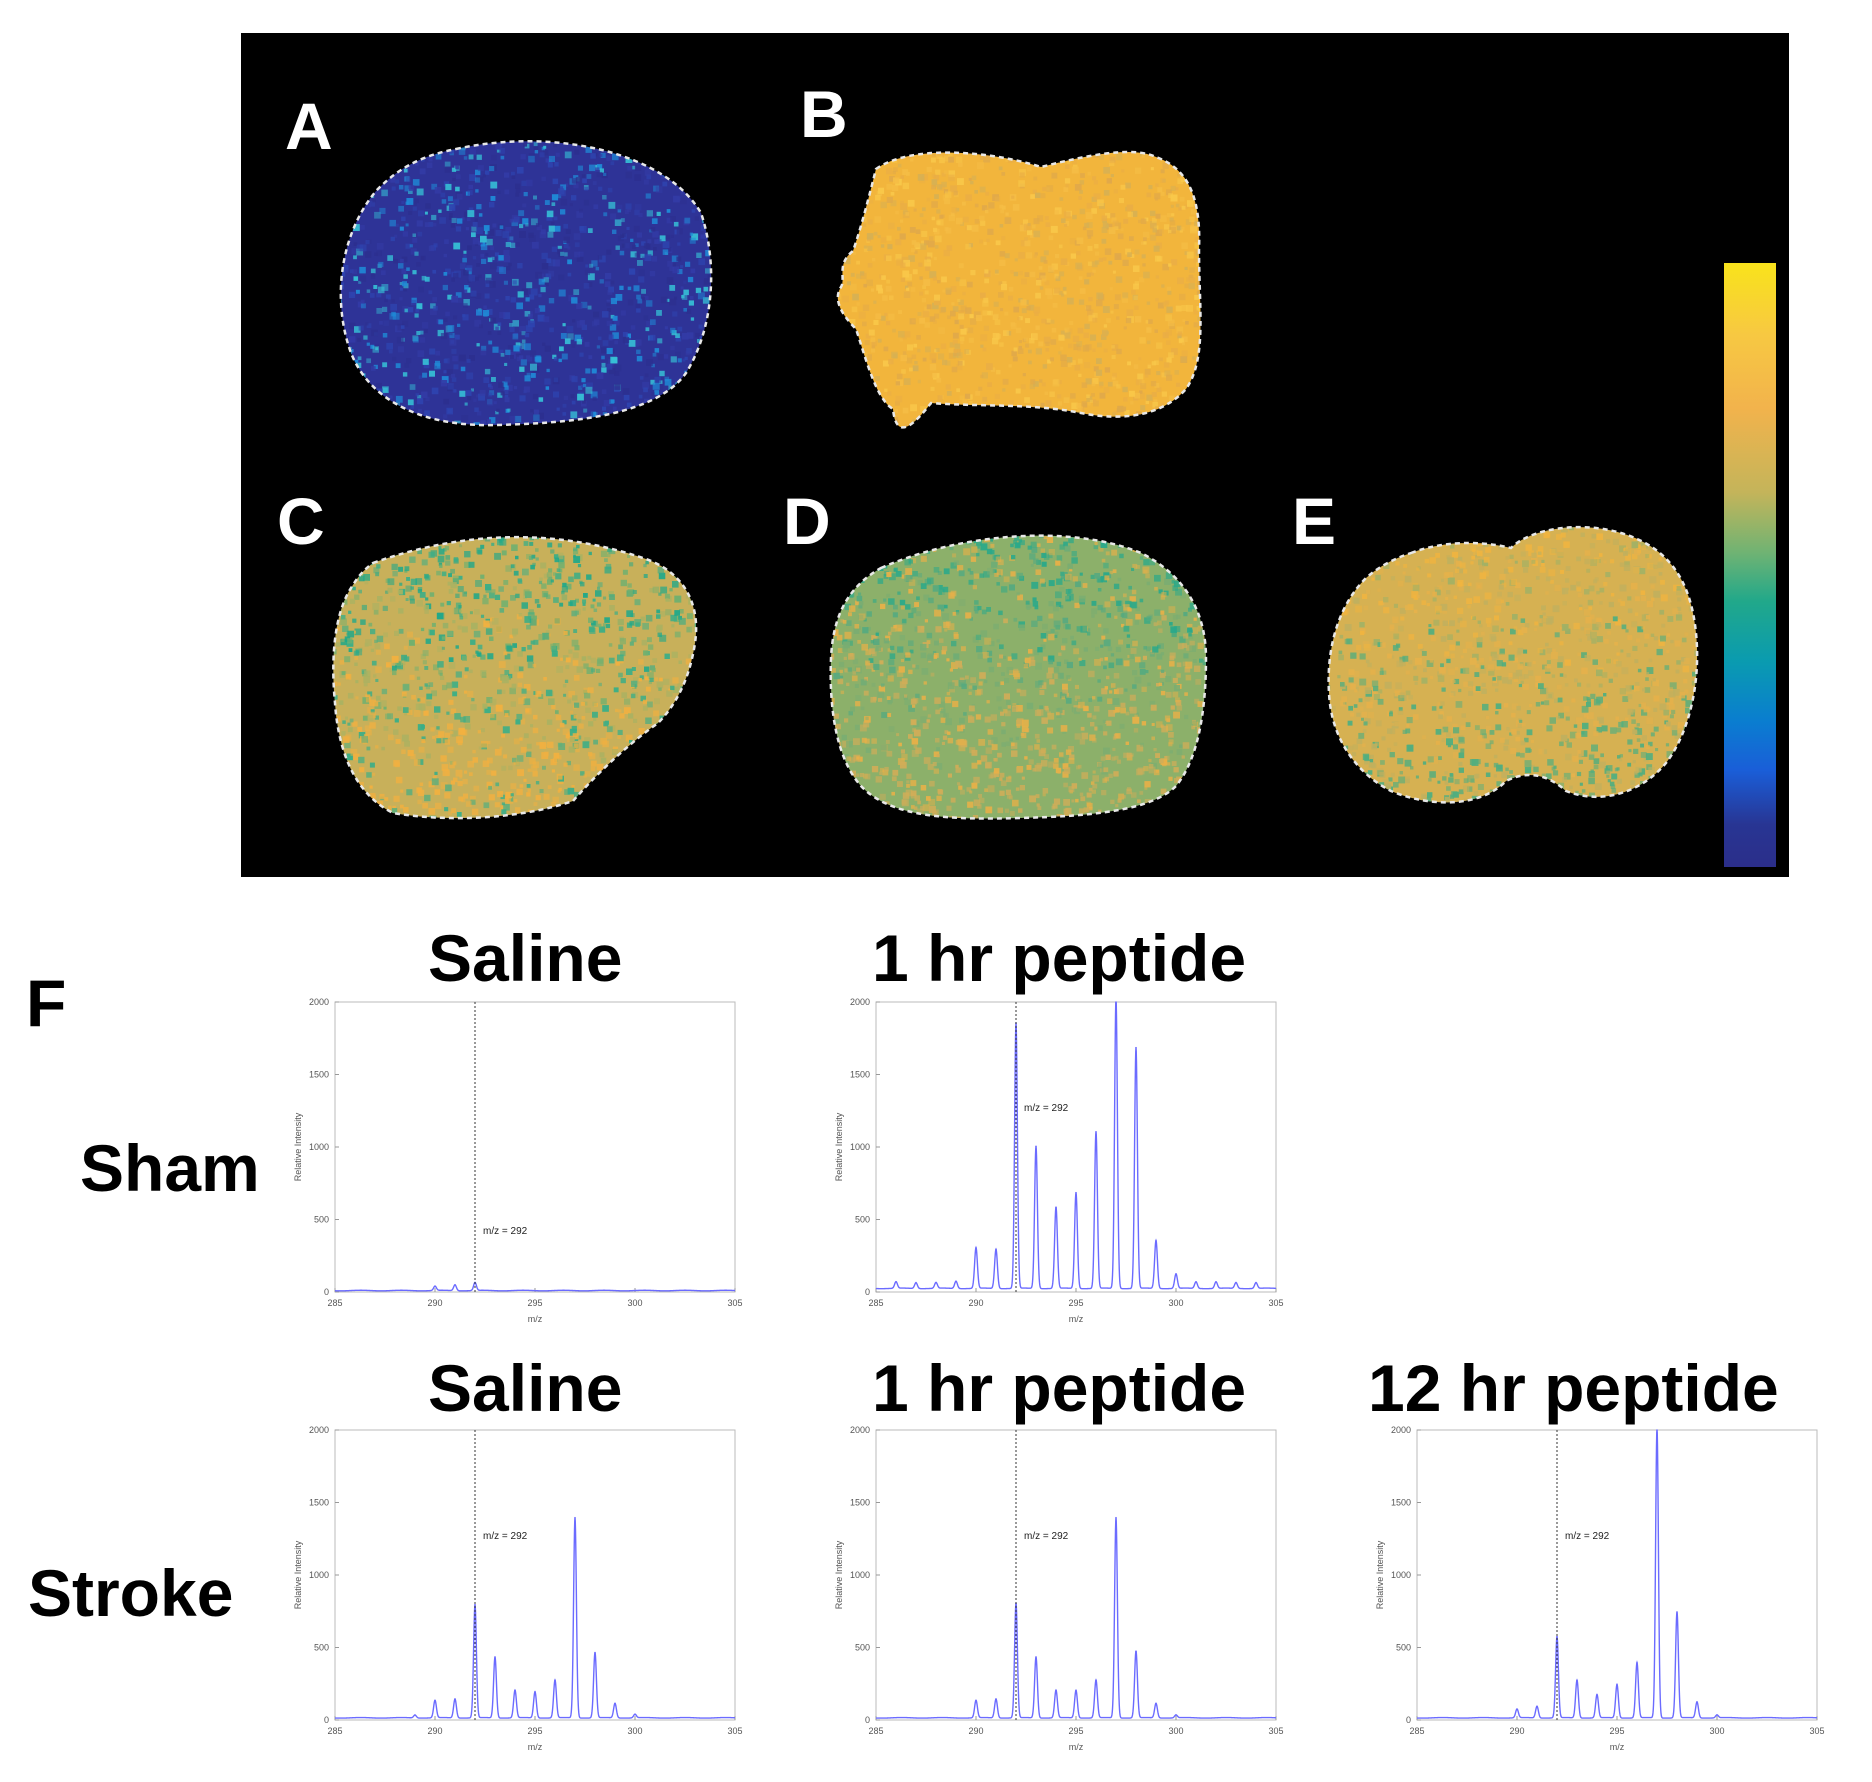 The image size is (1872, 1782). I want to click on section-c-outline, so click(515, 677).